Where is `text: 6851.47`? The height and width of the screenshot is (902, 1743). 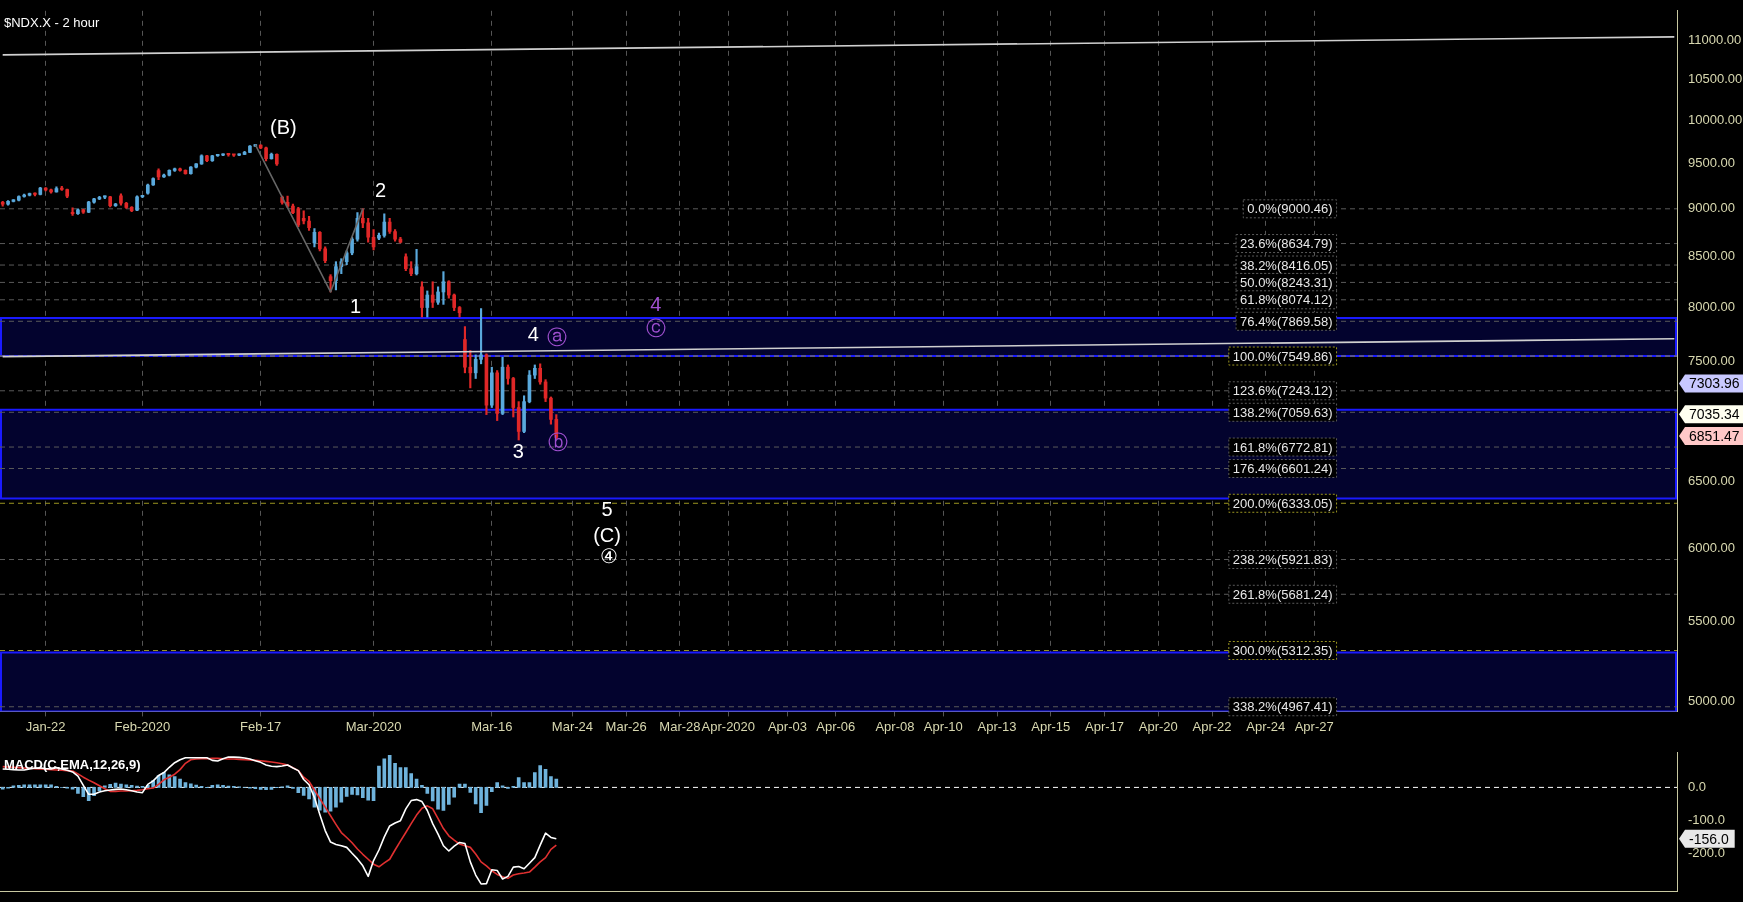 text: 6851.47 is located at coordinates (1714, 435).